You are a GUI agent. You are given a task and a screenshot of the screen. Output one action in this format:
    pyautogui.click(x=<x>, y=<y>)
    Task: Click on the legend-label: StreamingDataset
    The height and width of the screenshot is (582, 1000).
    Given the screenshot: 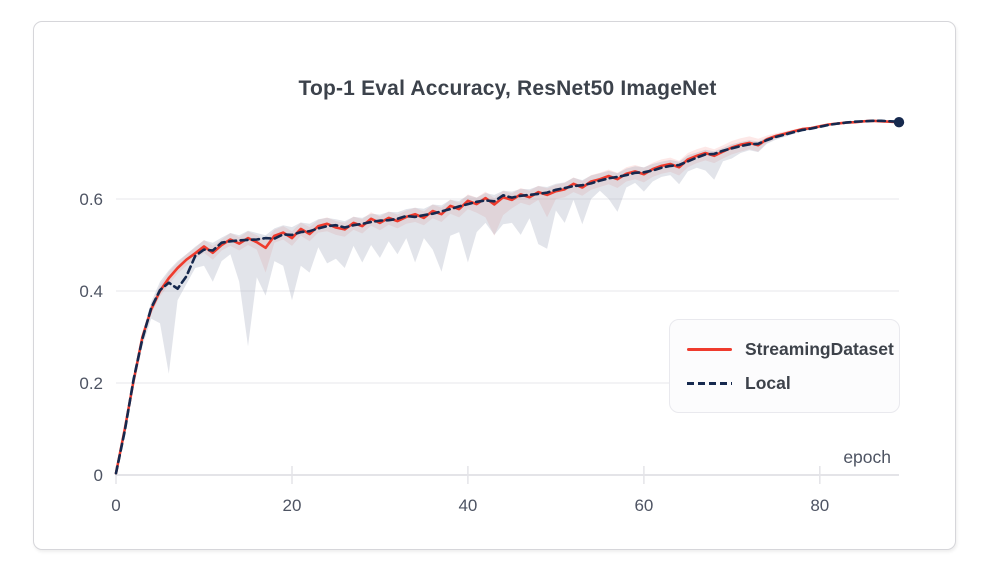 What is the action you would take?
    pyautogui.click(x=819, y=348)
    